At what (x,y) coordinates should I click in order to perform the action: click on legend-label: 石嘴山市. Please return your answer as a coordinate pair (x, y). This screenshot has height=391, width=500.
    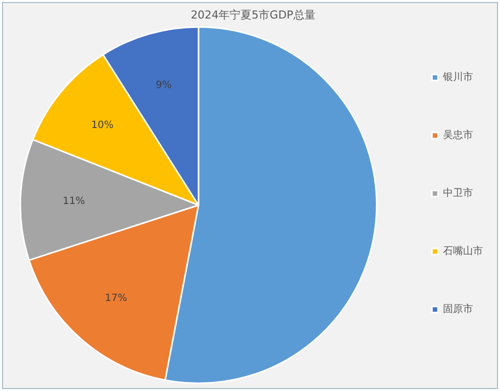
    Looking at the image, I should click on (463, 251).